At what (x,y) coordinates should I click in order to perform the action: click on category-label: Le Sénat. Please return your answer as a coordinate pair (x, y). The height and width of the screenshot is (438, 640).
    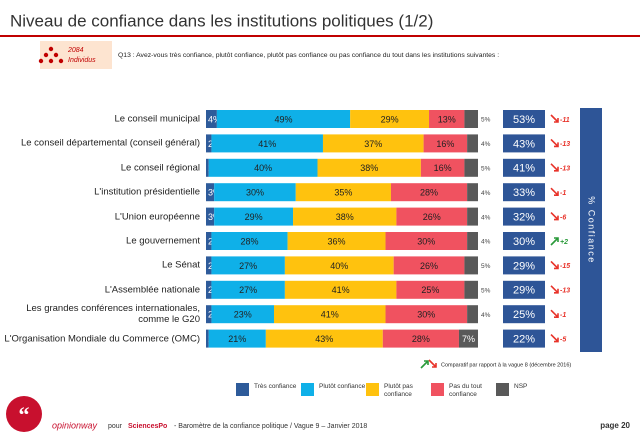
    Looking at the image, I should click on (180, 265).